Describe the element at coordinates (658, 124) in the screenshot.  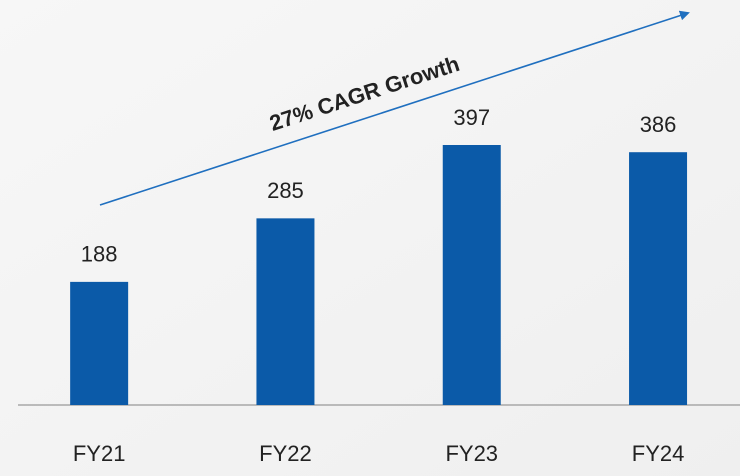
I see `value-label: 386` at that location.